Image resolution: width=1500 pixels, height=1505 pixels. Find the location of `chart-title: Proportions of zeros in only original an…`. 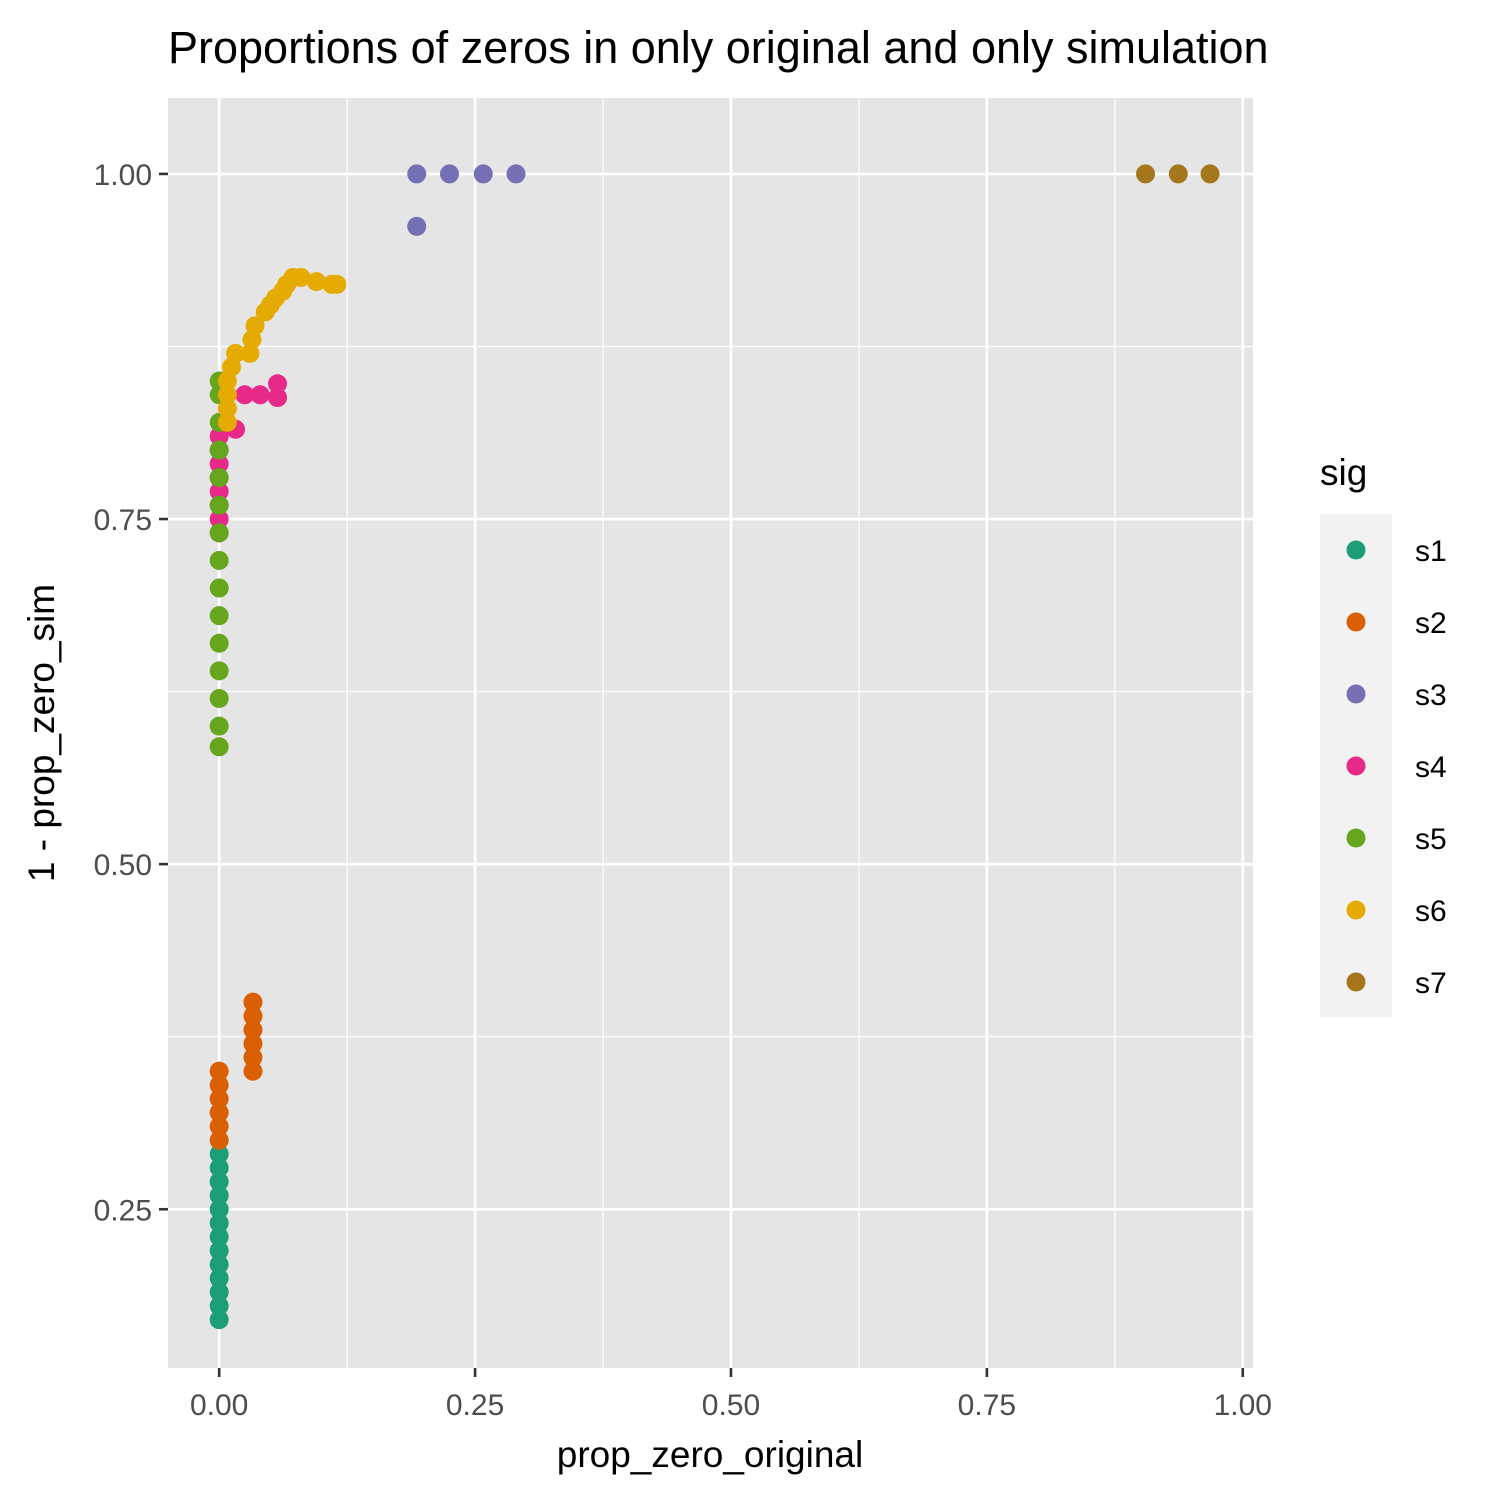

chart-title: Proportions of zeros in only original an… is located at coordinates (718, 47).